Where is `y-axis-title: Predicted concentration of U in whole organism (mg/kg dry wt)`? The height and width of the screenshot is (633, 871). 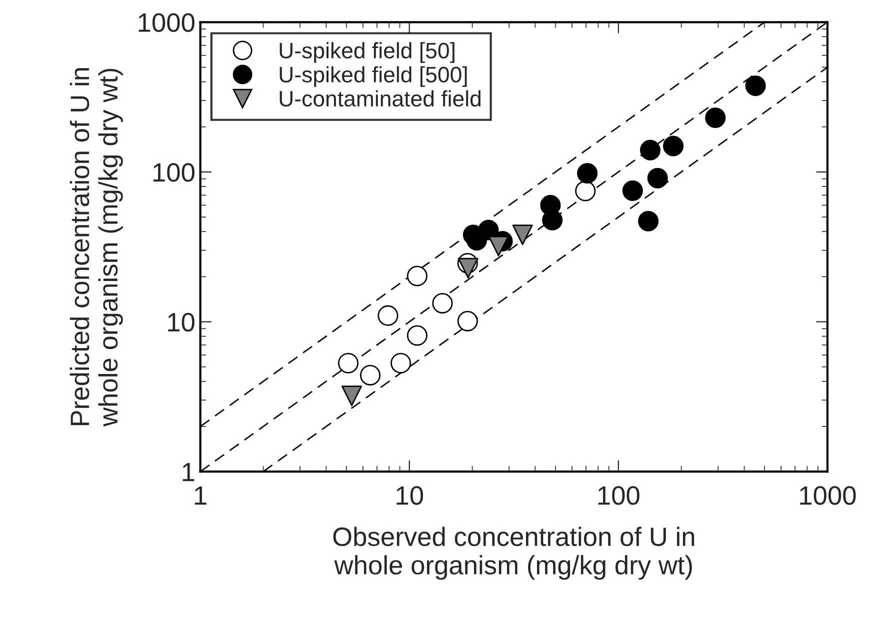 y-axis-title: Predicted concentration of U in whole organism (mg/kg dry wt) is located at coordinates (96, 247).